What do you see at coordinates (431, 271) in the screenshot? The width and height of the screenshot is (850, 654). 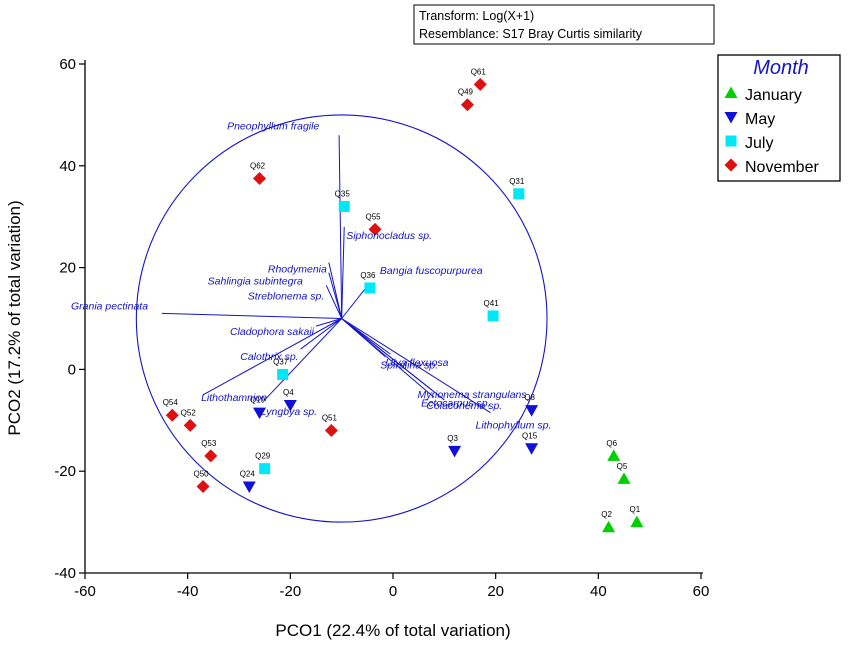 I see `vector-label: Bangia fuscopurpurea` at bounding box center [431, 271].